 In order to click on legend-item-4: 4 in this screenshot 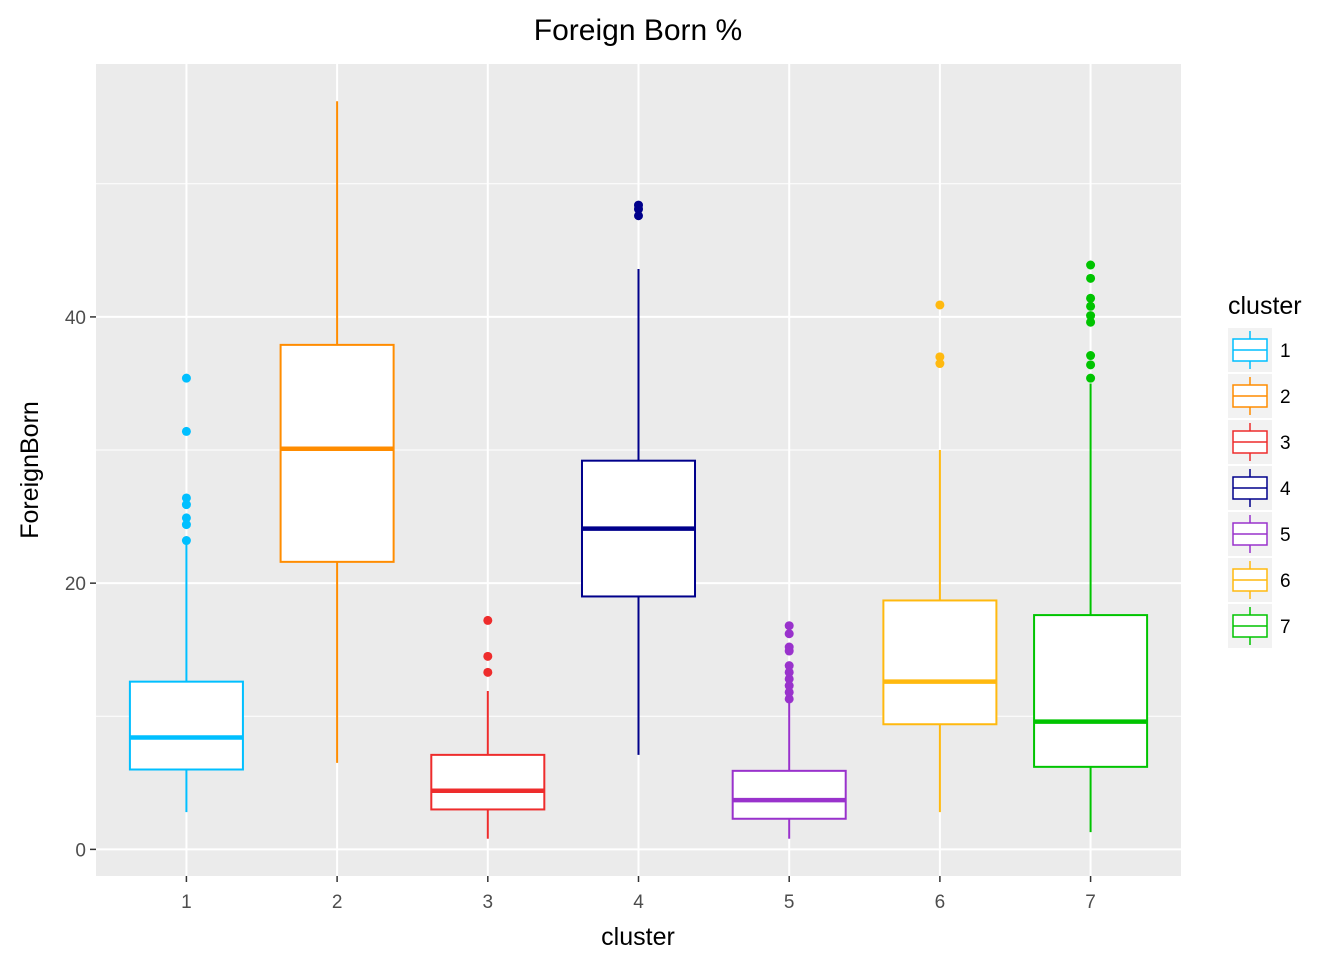, I will do `click(1259, 488)`.